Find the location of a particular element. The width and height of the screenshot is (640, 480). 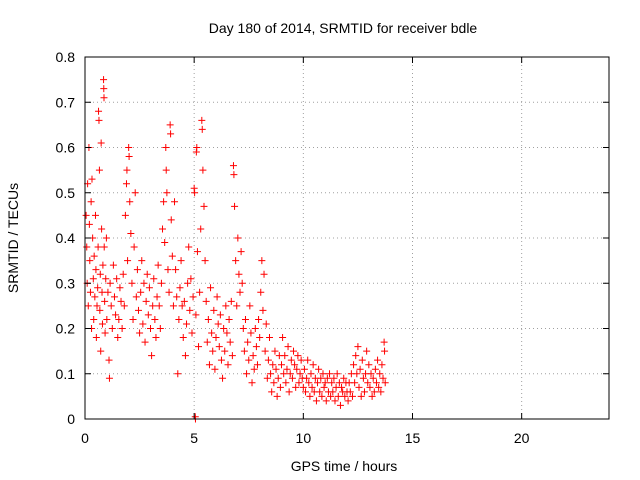

y-tick-label: 0 is located at coordinates (71, 419).